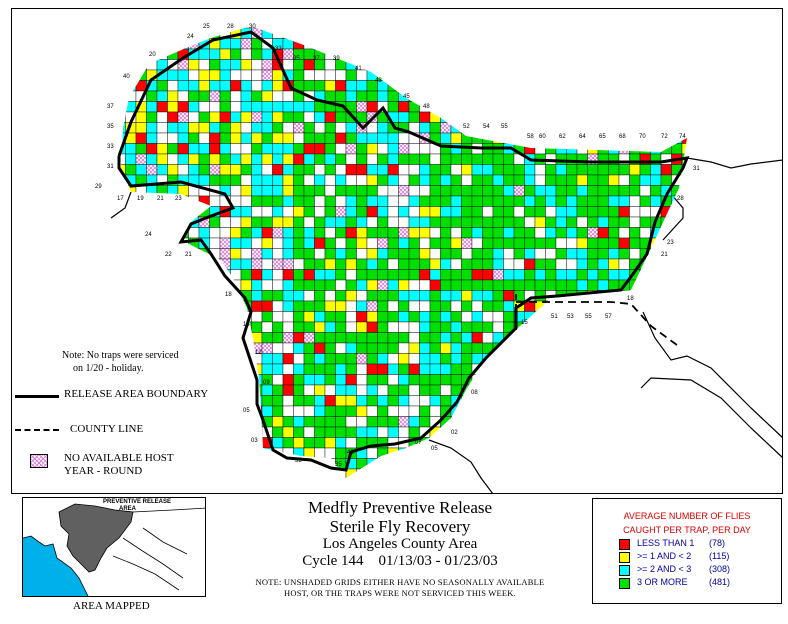 The height and width of the screenshot is (624, 788). I want to click on grid-label-top: 37, so click(316, 59).